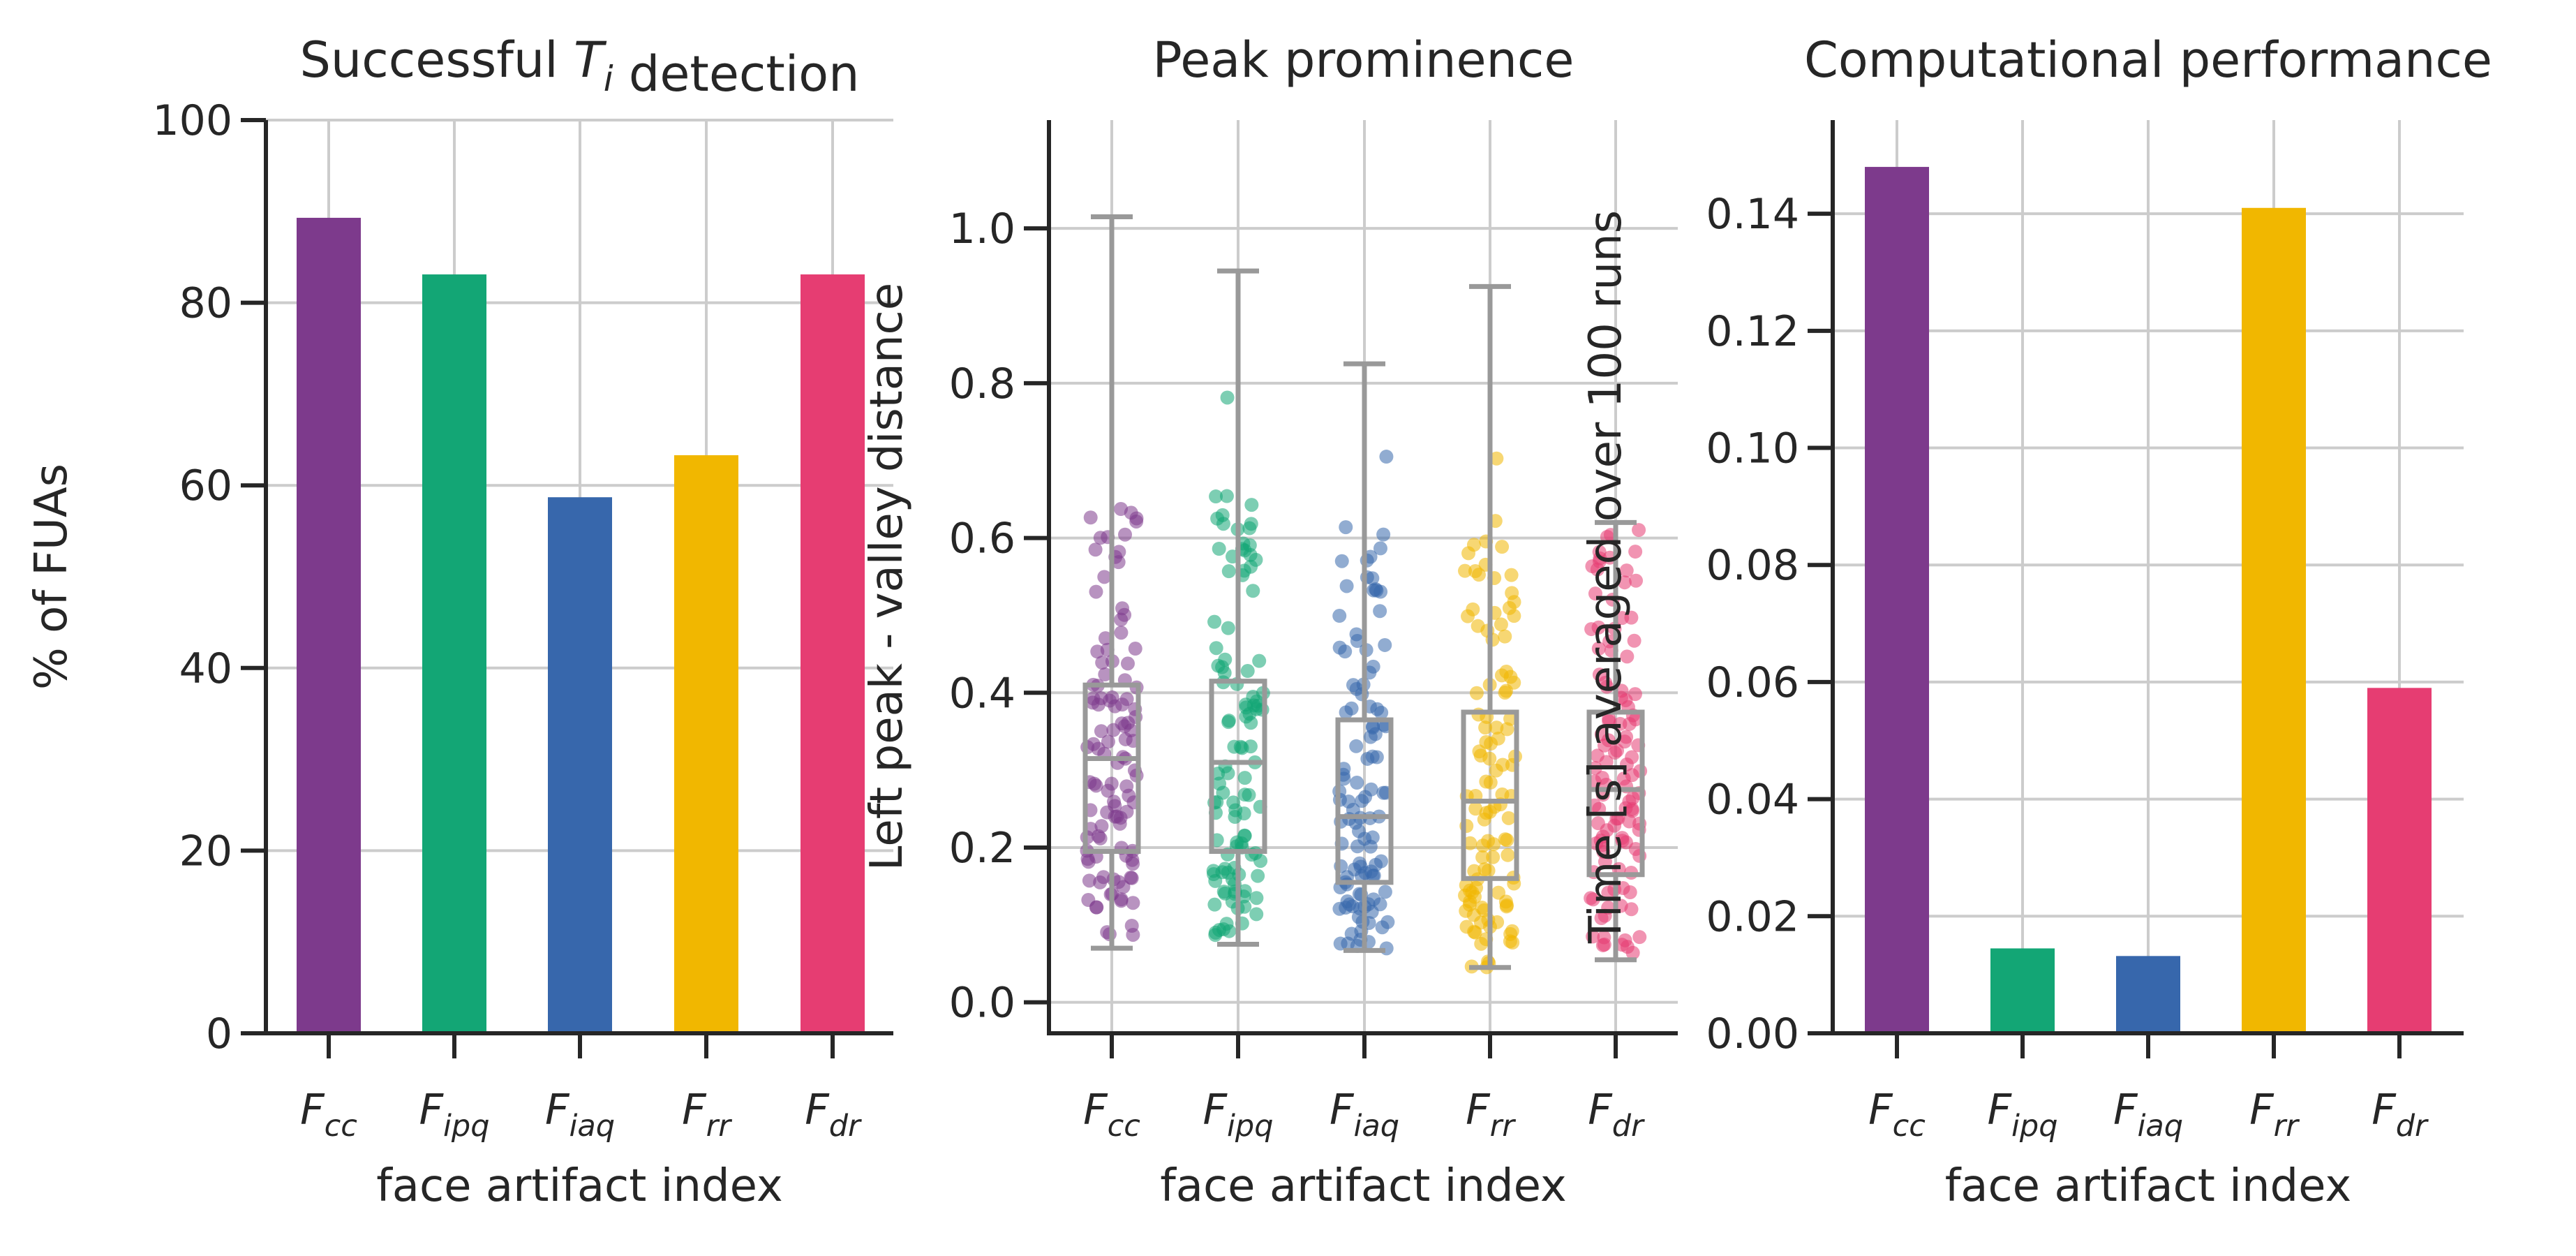 The width and height of the screenshot is (2576, 1256). I want to click on y-tick-label: 0.06, so click(1752, 682).